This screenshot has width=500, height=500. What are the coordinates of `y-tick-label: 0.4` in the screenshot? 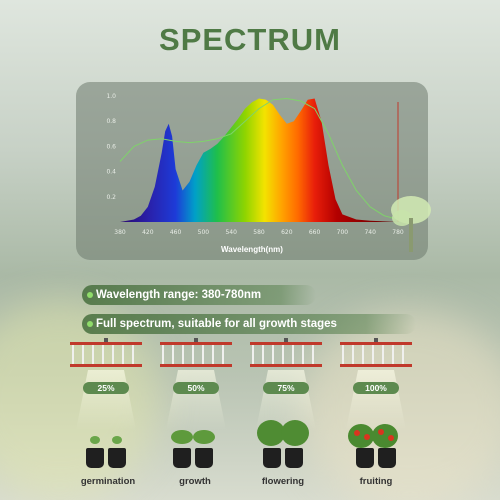 It's located at (111, 172).